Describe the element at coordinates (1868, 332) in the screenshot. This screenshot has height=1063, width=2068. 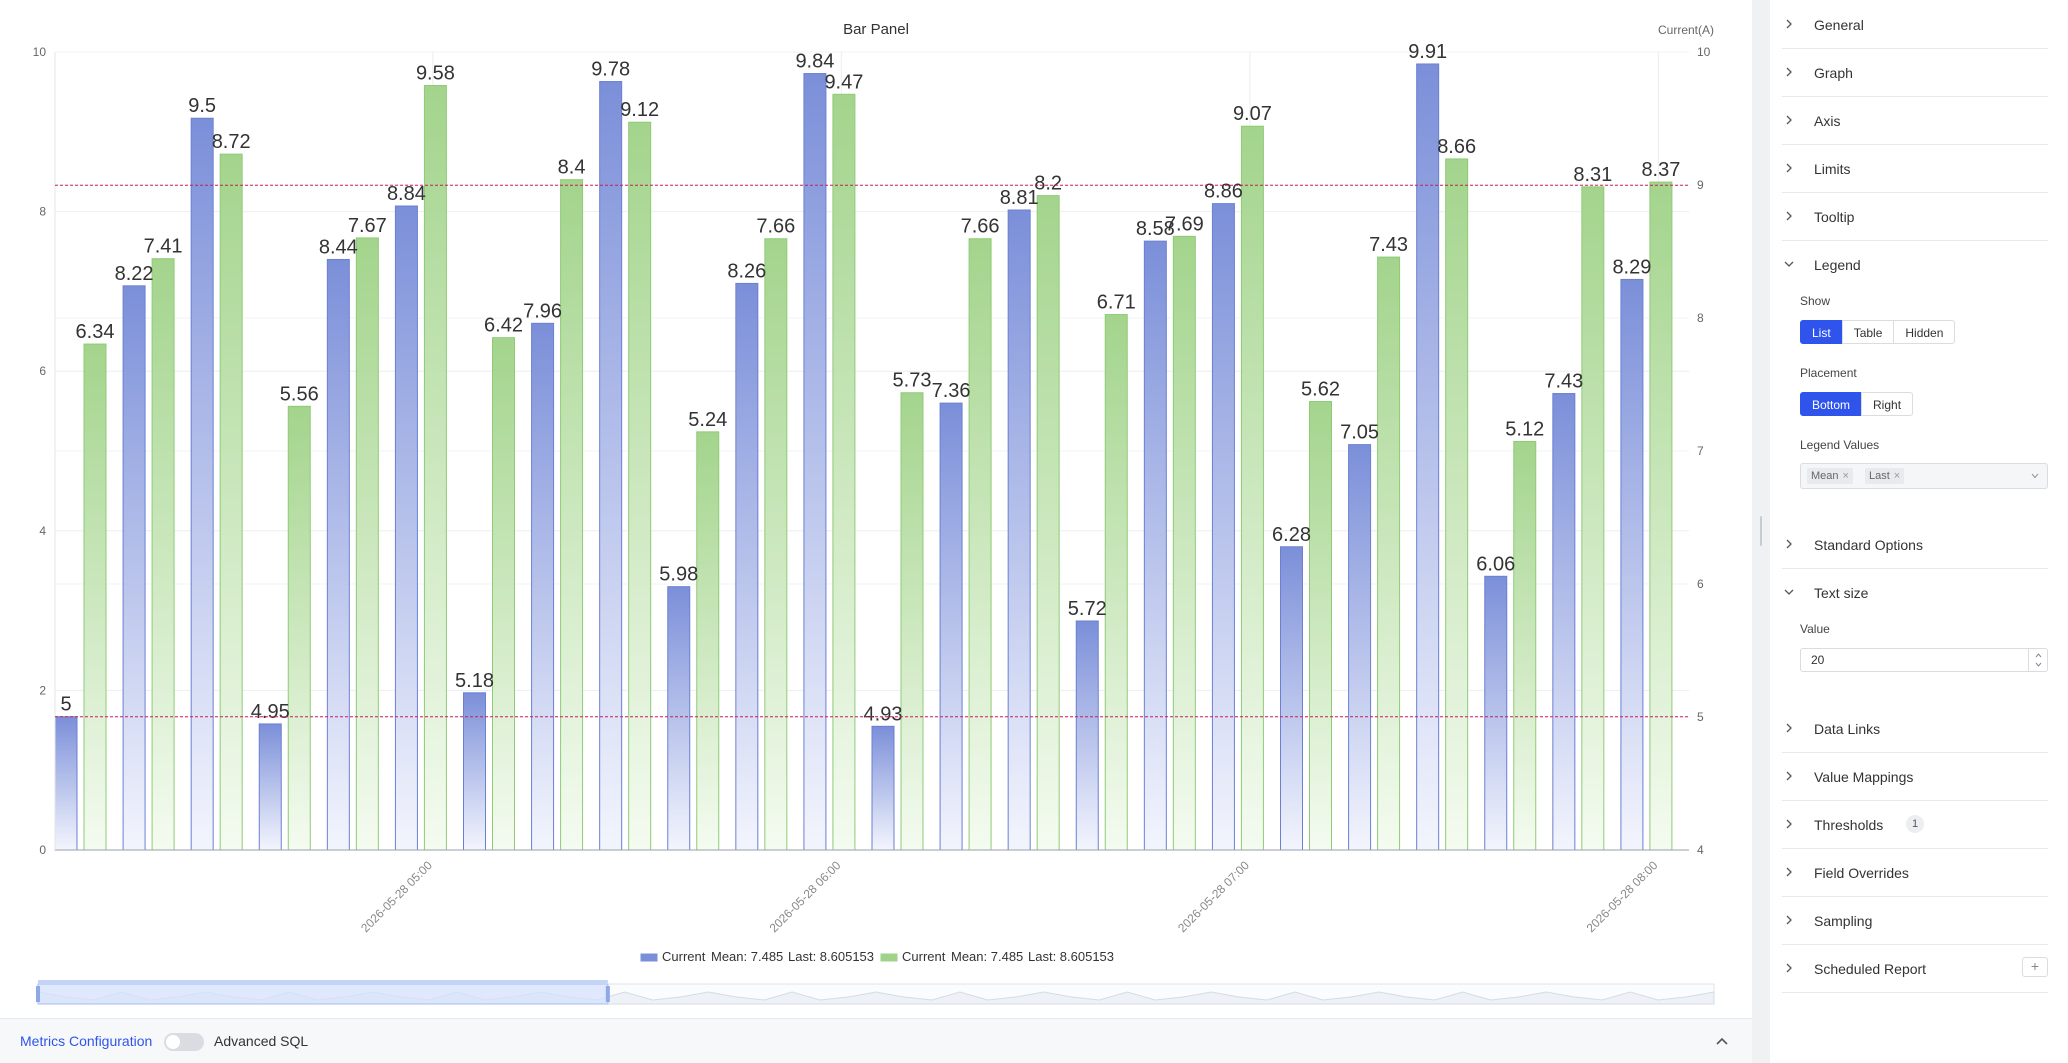
I see `legend-show-table: Table` at that location.